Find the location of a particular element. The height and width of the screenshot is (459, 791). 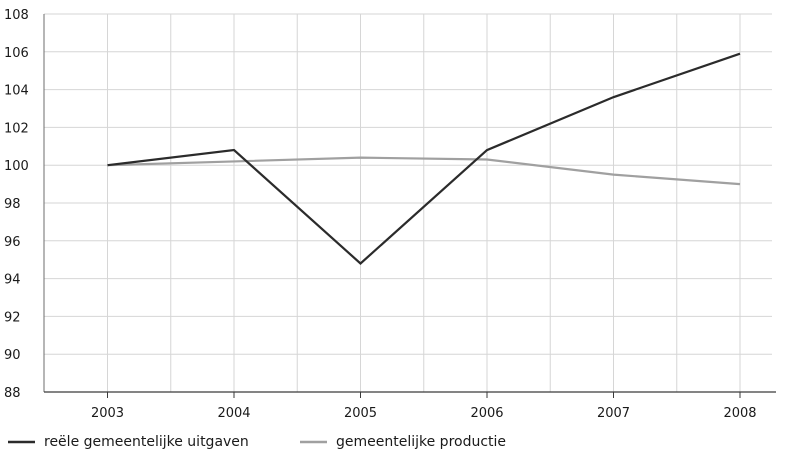

y-tick-label-102: 102 is located at coordinates (16, 128).